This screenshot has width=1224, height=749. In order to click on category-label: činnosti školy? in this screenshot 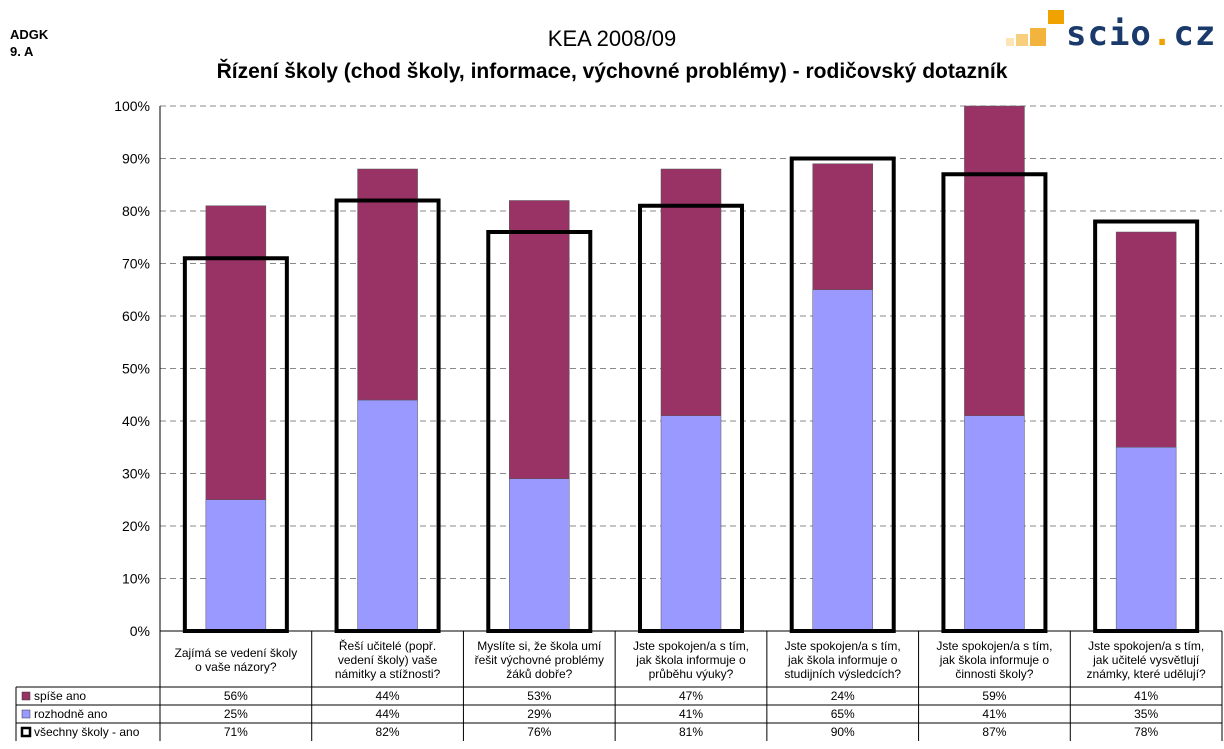, I will do `click(994, 674)`.